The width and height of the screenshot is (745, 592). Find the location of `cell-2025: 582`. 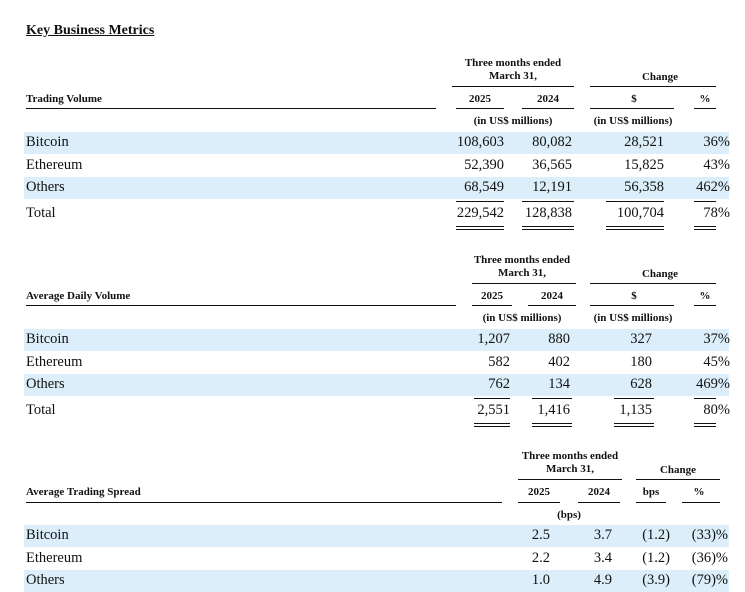

cell-2025: 582 is located at coordinates (499, 362).